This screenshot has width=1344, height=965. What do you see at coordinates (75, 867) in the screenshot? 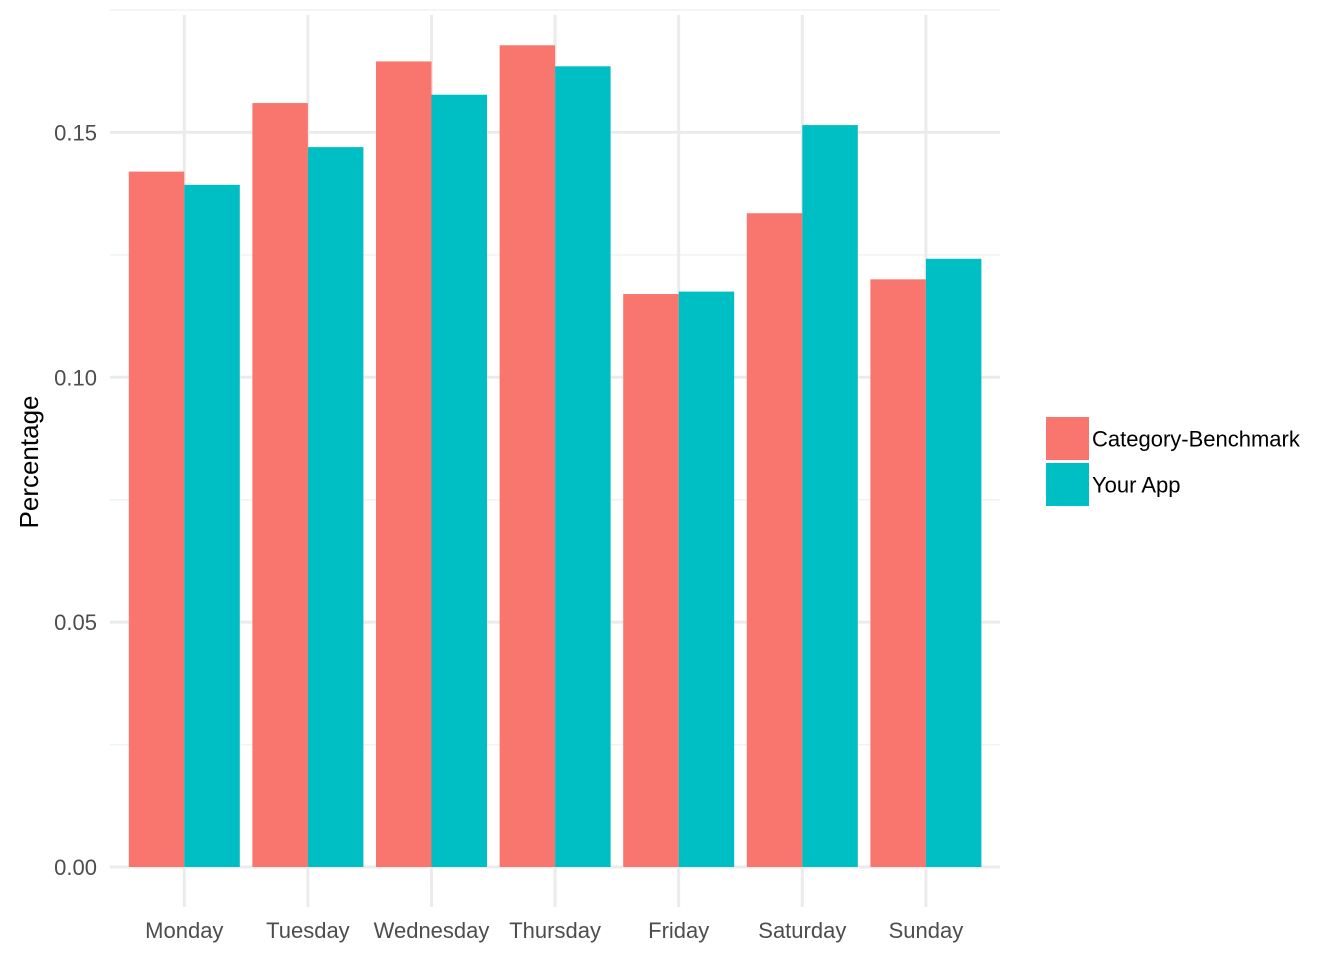
I see `y-tick-label: 0.00` at bounding box center [75, 867].